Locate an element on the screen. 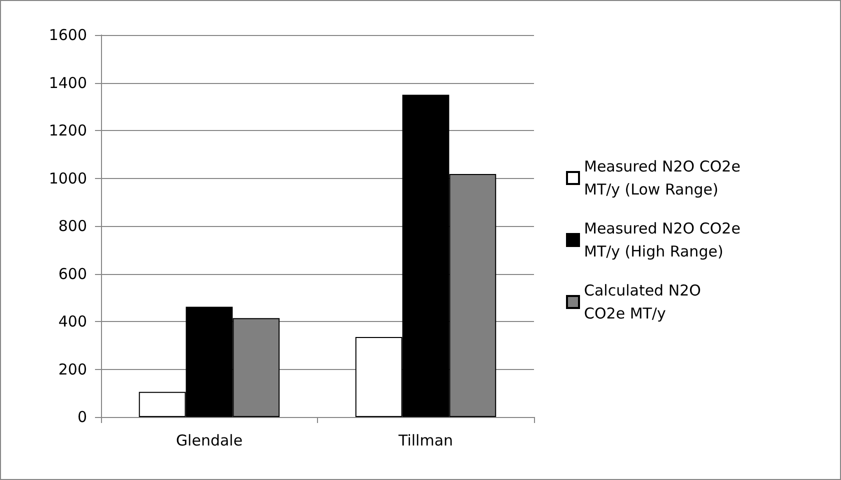 The image size is (841, 480). y-tick-label: 1400 is located at coordinates (67, 83).